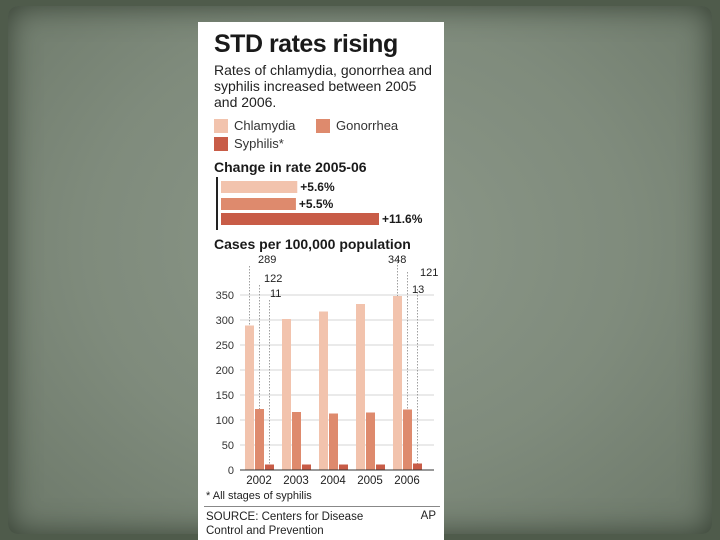 This screenshot has height=540, width=720. I want to click on annotation-2002-2: 11, so click(275, 294).